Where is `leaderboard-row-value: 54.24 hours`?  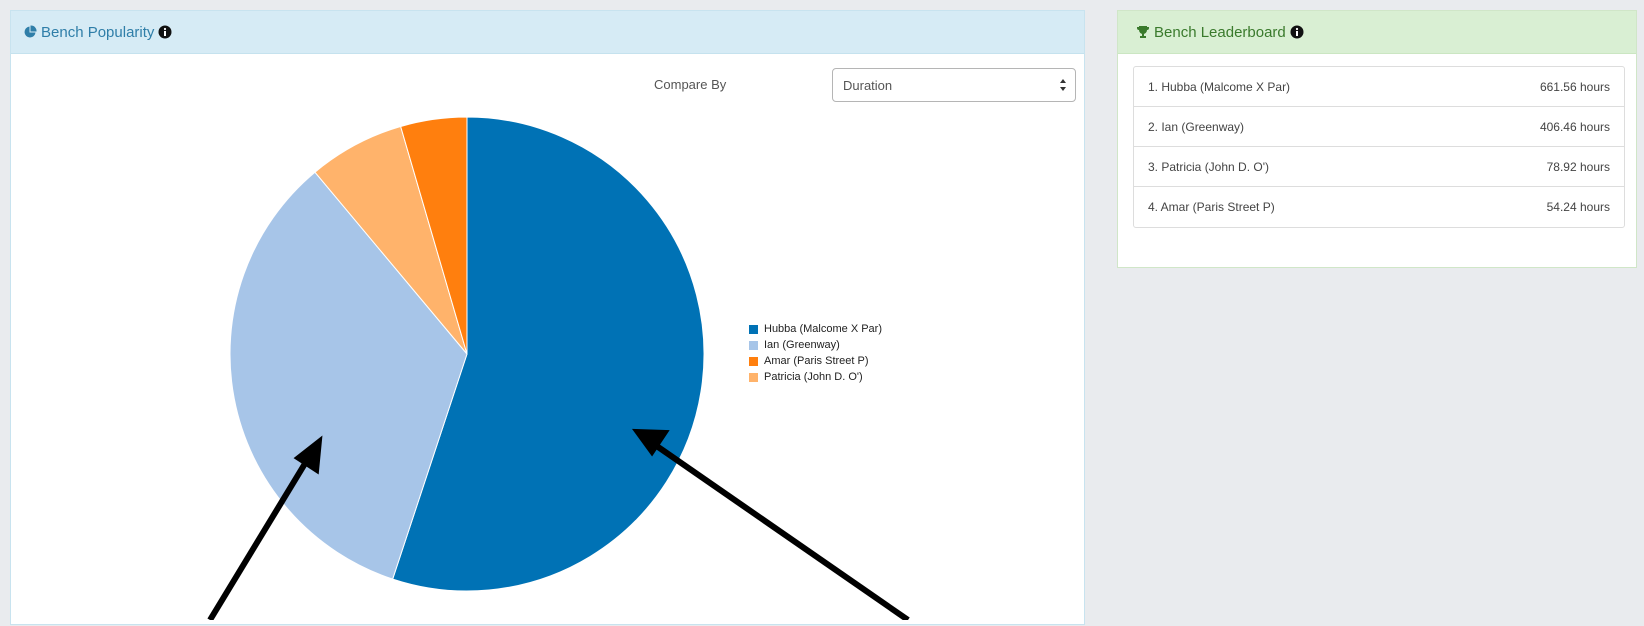
leaderboard-row-value: 54.24 hours is located at coordinates (1578, 207).